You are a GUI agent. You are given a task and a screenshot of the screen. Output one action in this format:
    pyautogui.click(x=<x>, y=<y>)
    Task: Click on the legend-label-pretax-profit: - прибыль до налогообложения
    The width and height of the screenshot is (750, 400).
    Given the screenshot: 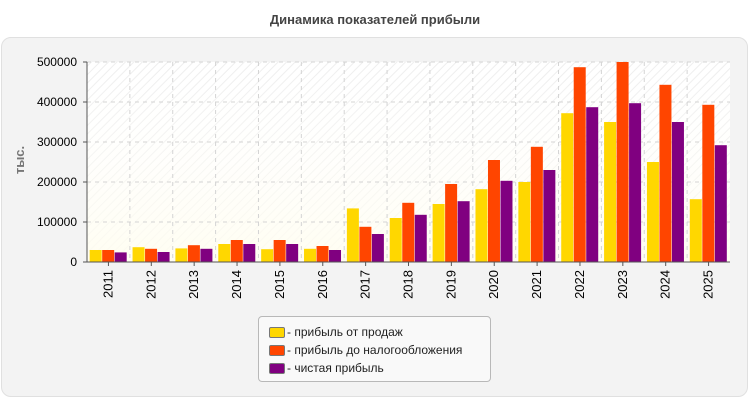 What is the action you would take?
    pyautogui.click(x=375, y=350)
    